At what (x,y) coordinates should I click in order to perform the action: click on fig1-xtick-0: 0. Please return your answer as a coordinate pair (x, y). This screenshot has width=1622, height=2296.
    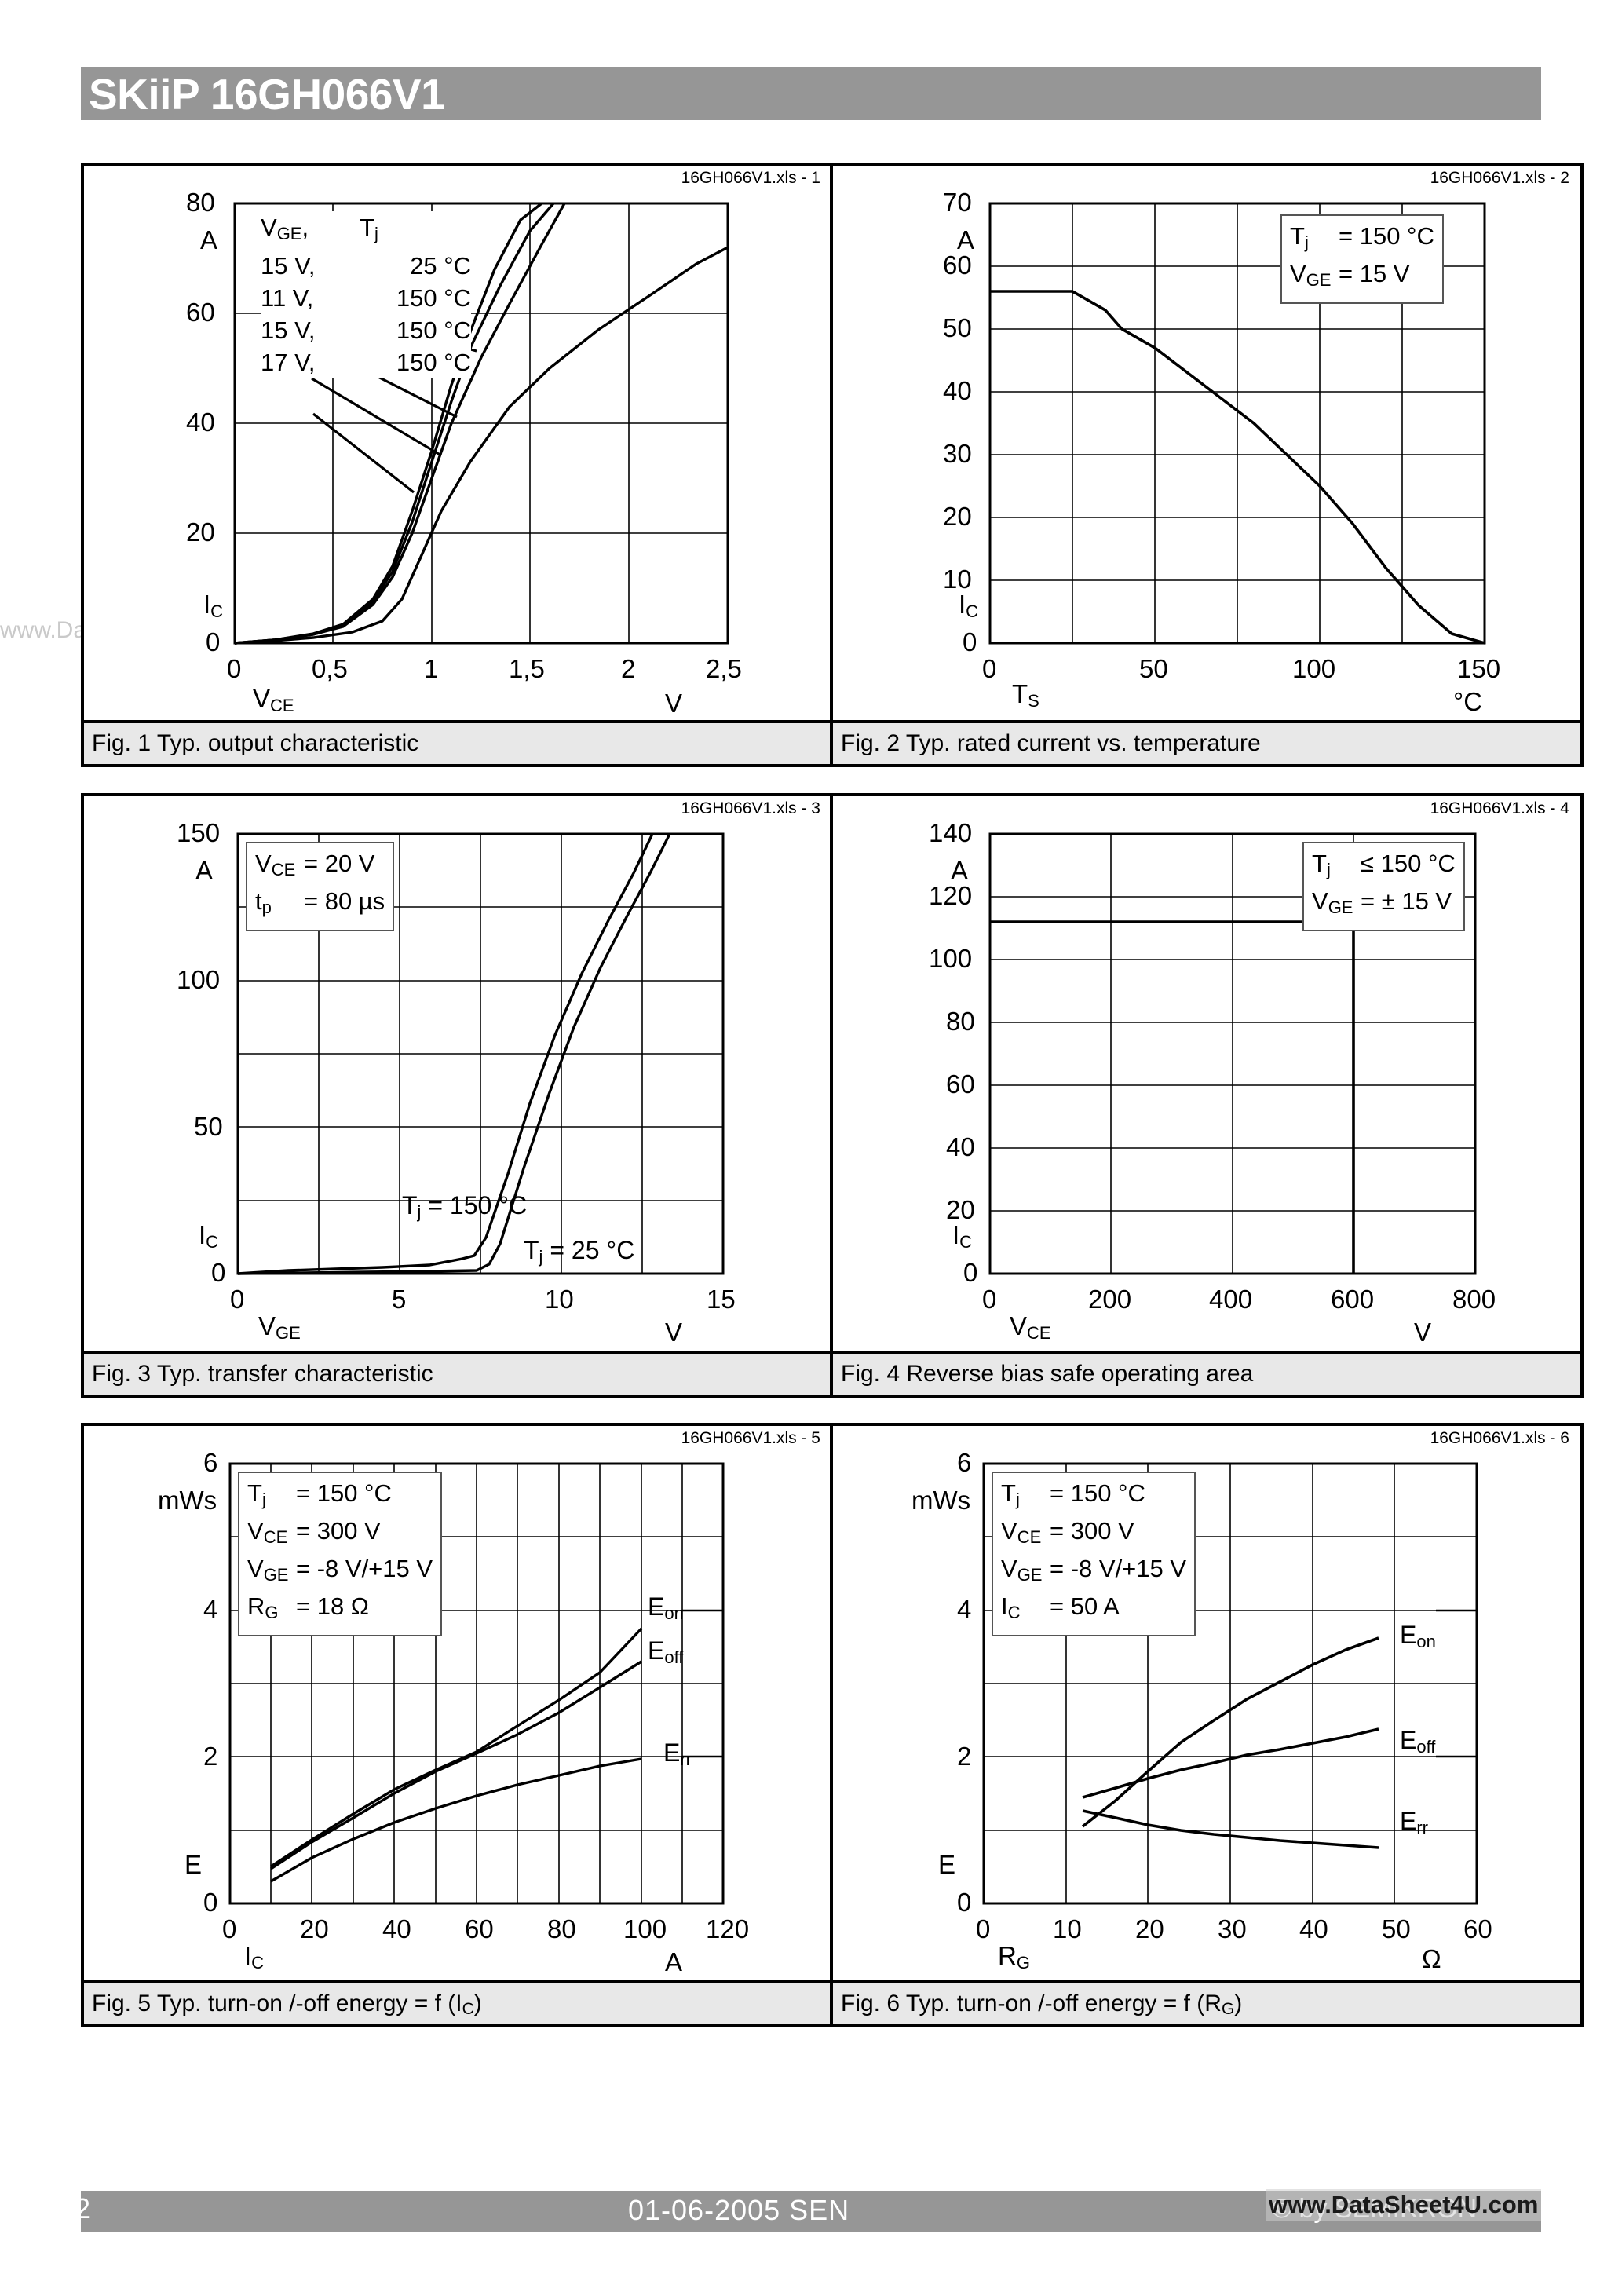
    Looking at the image, I should click on (234, 668).